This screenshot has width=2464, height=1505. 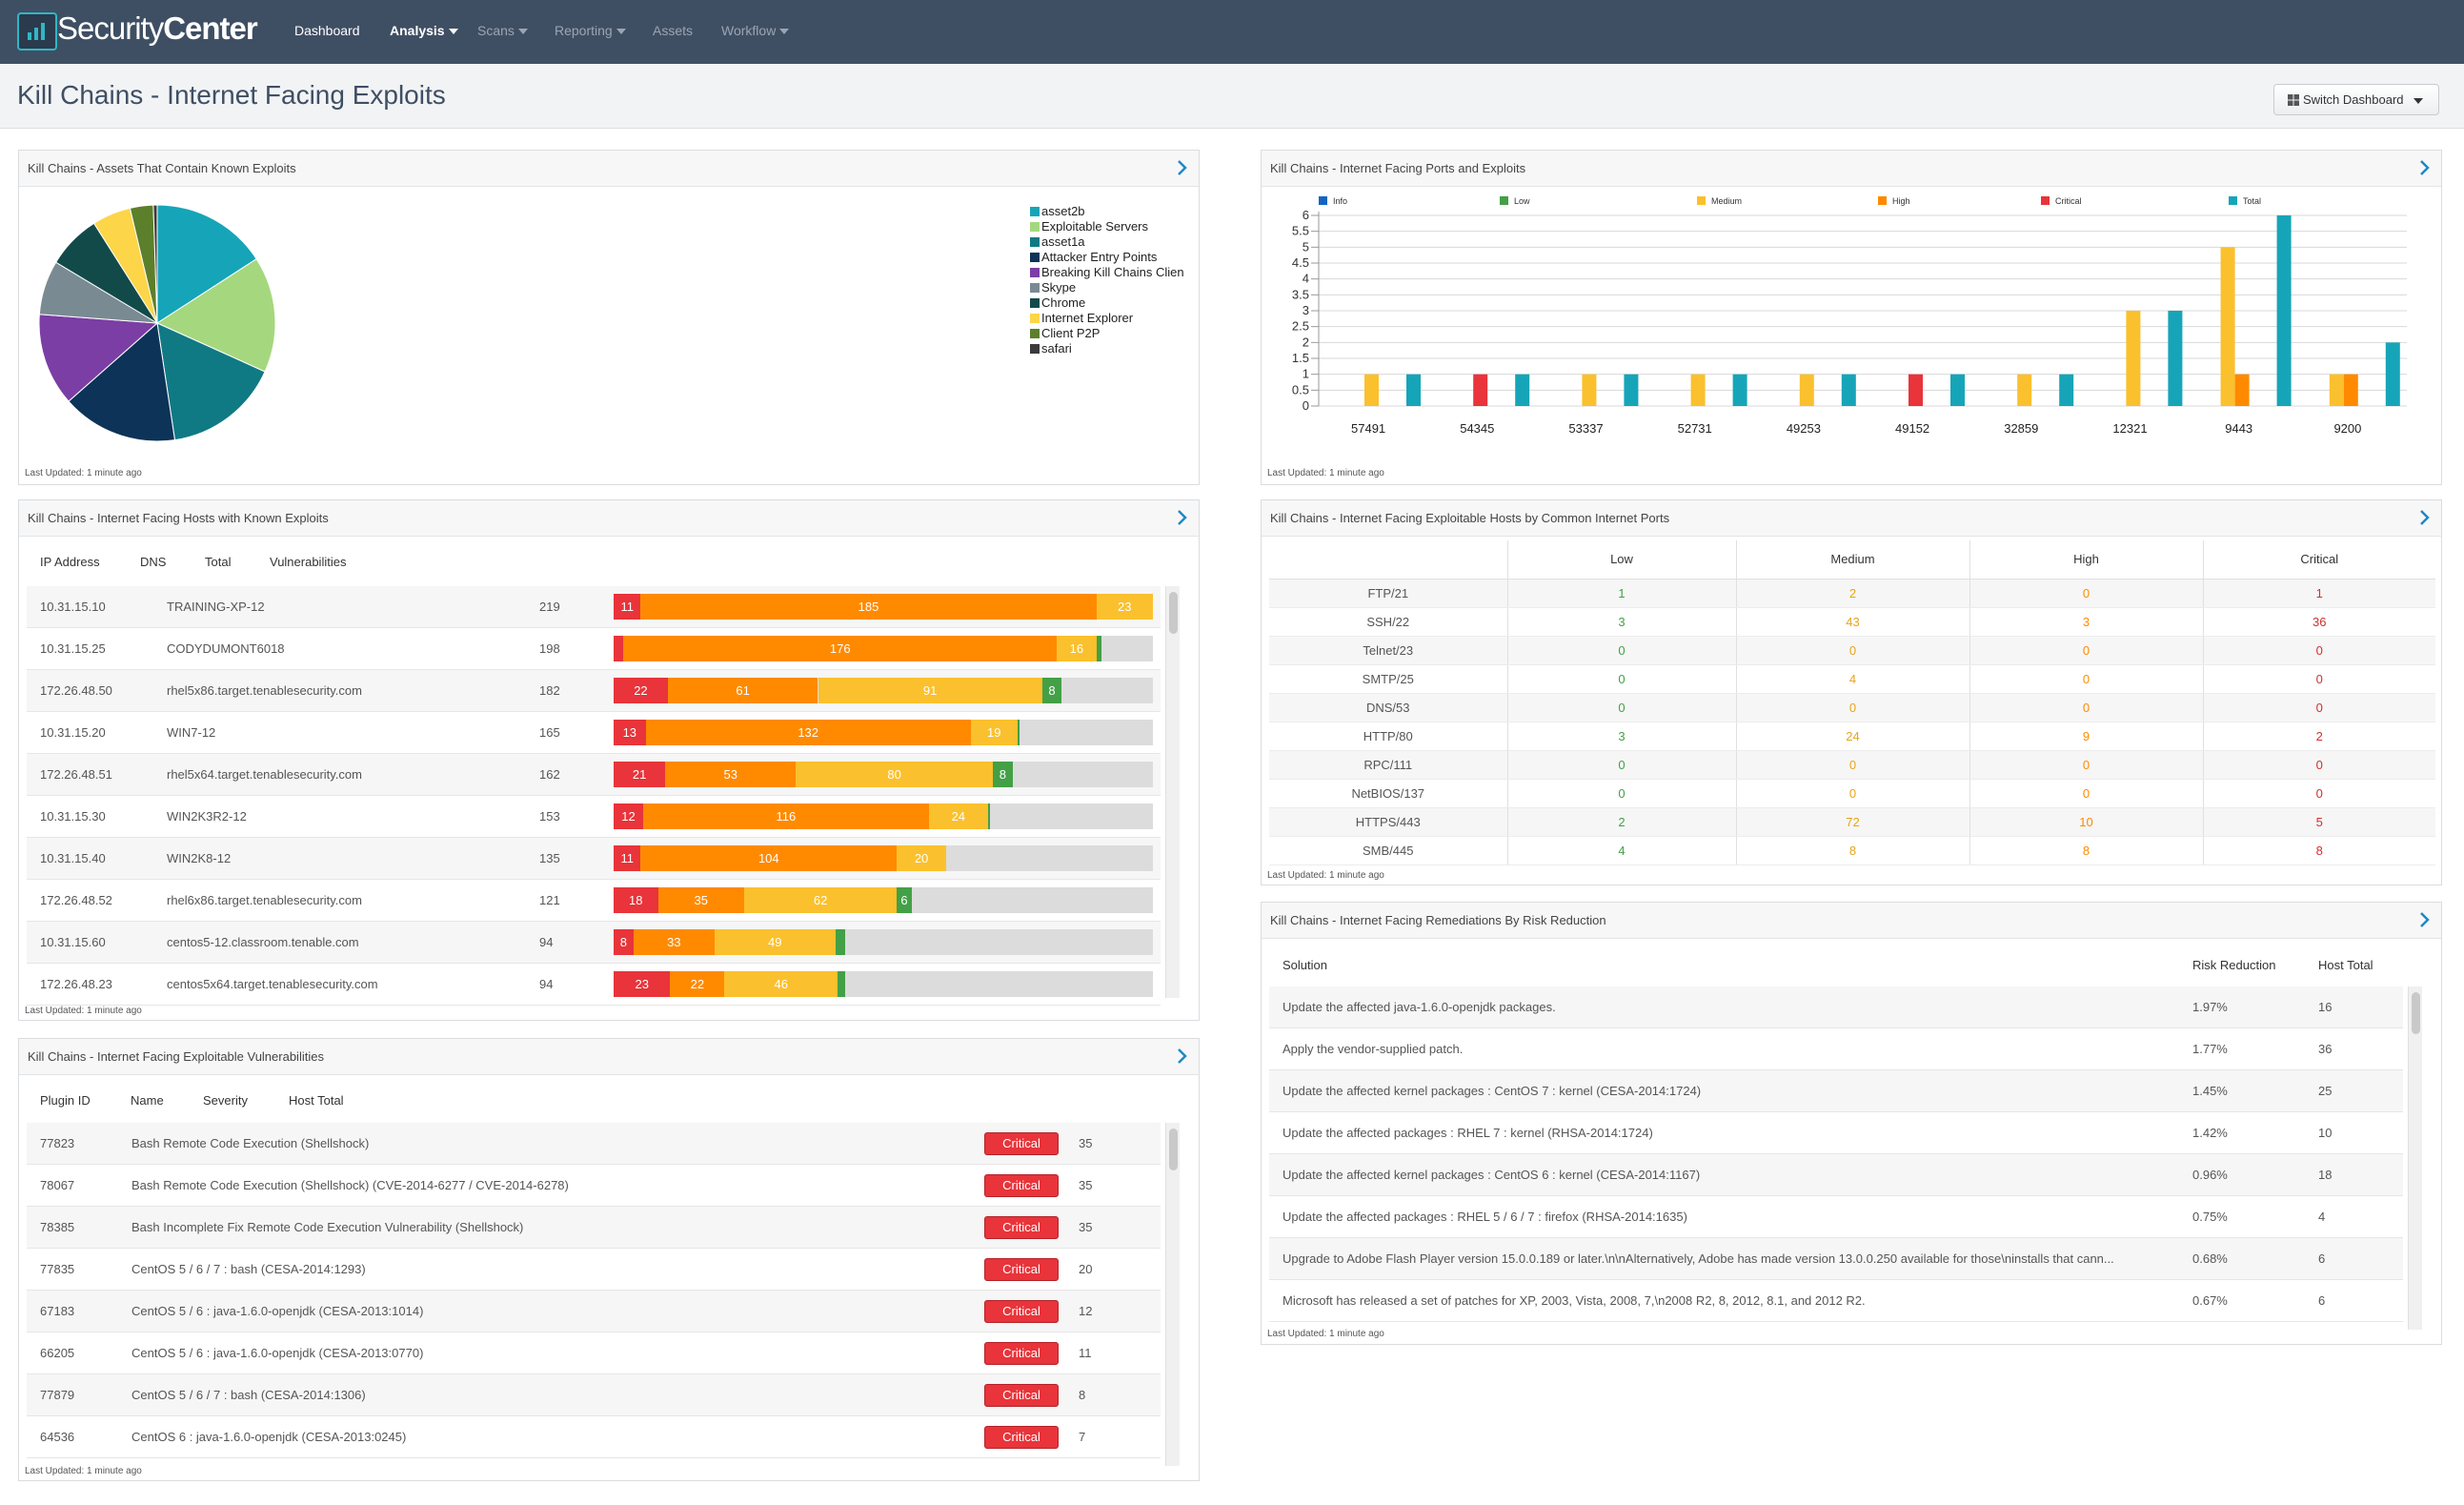 I want to click on legend-item: Internet Explorer, so click(x=1081, y=318).